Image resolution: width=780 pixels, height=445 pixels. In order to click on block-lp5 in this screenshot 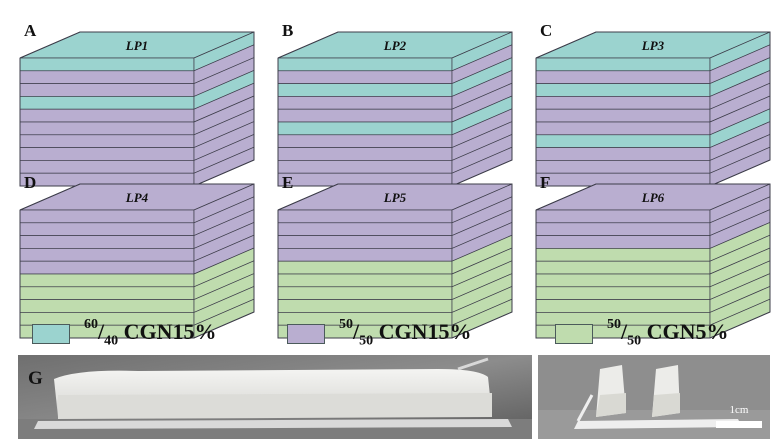, I will do `click(395, 261)`.